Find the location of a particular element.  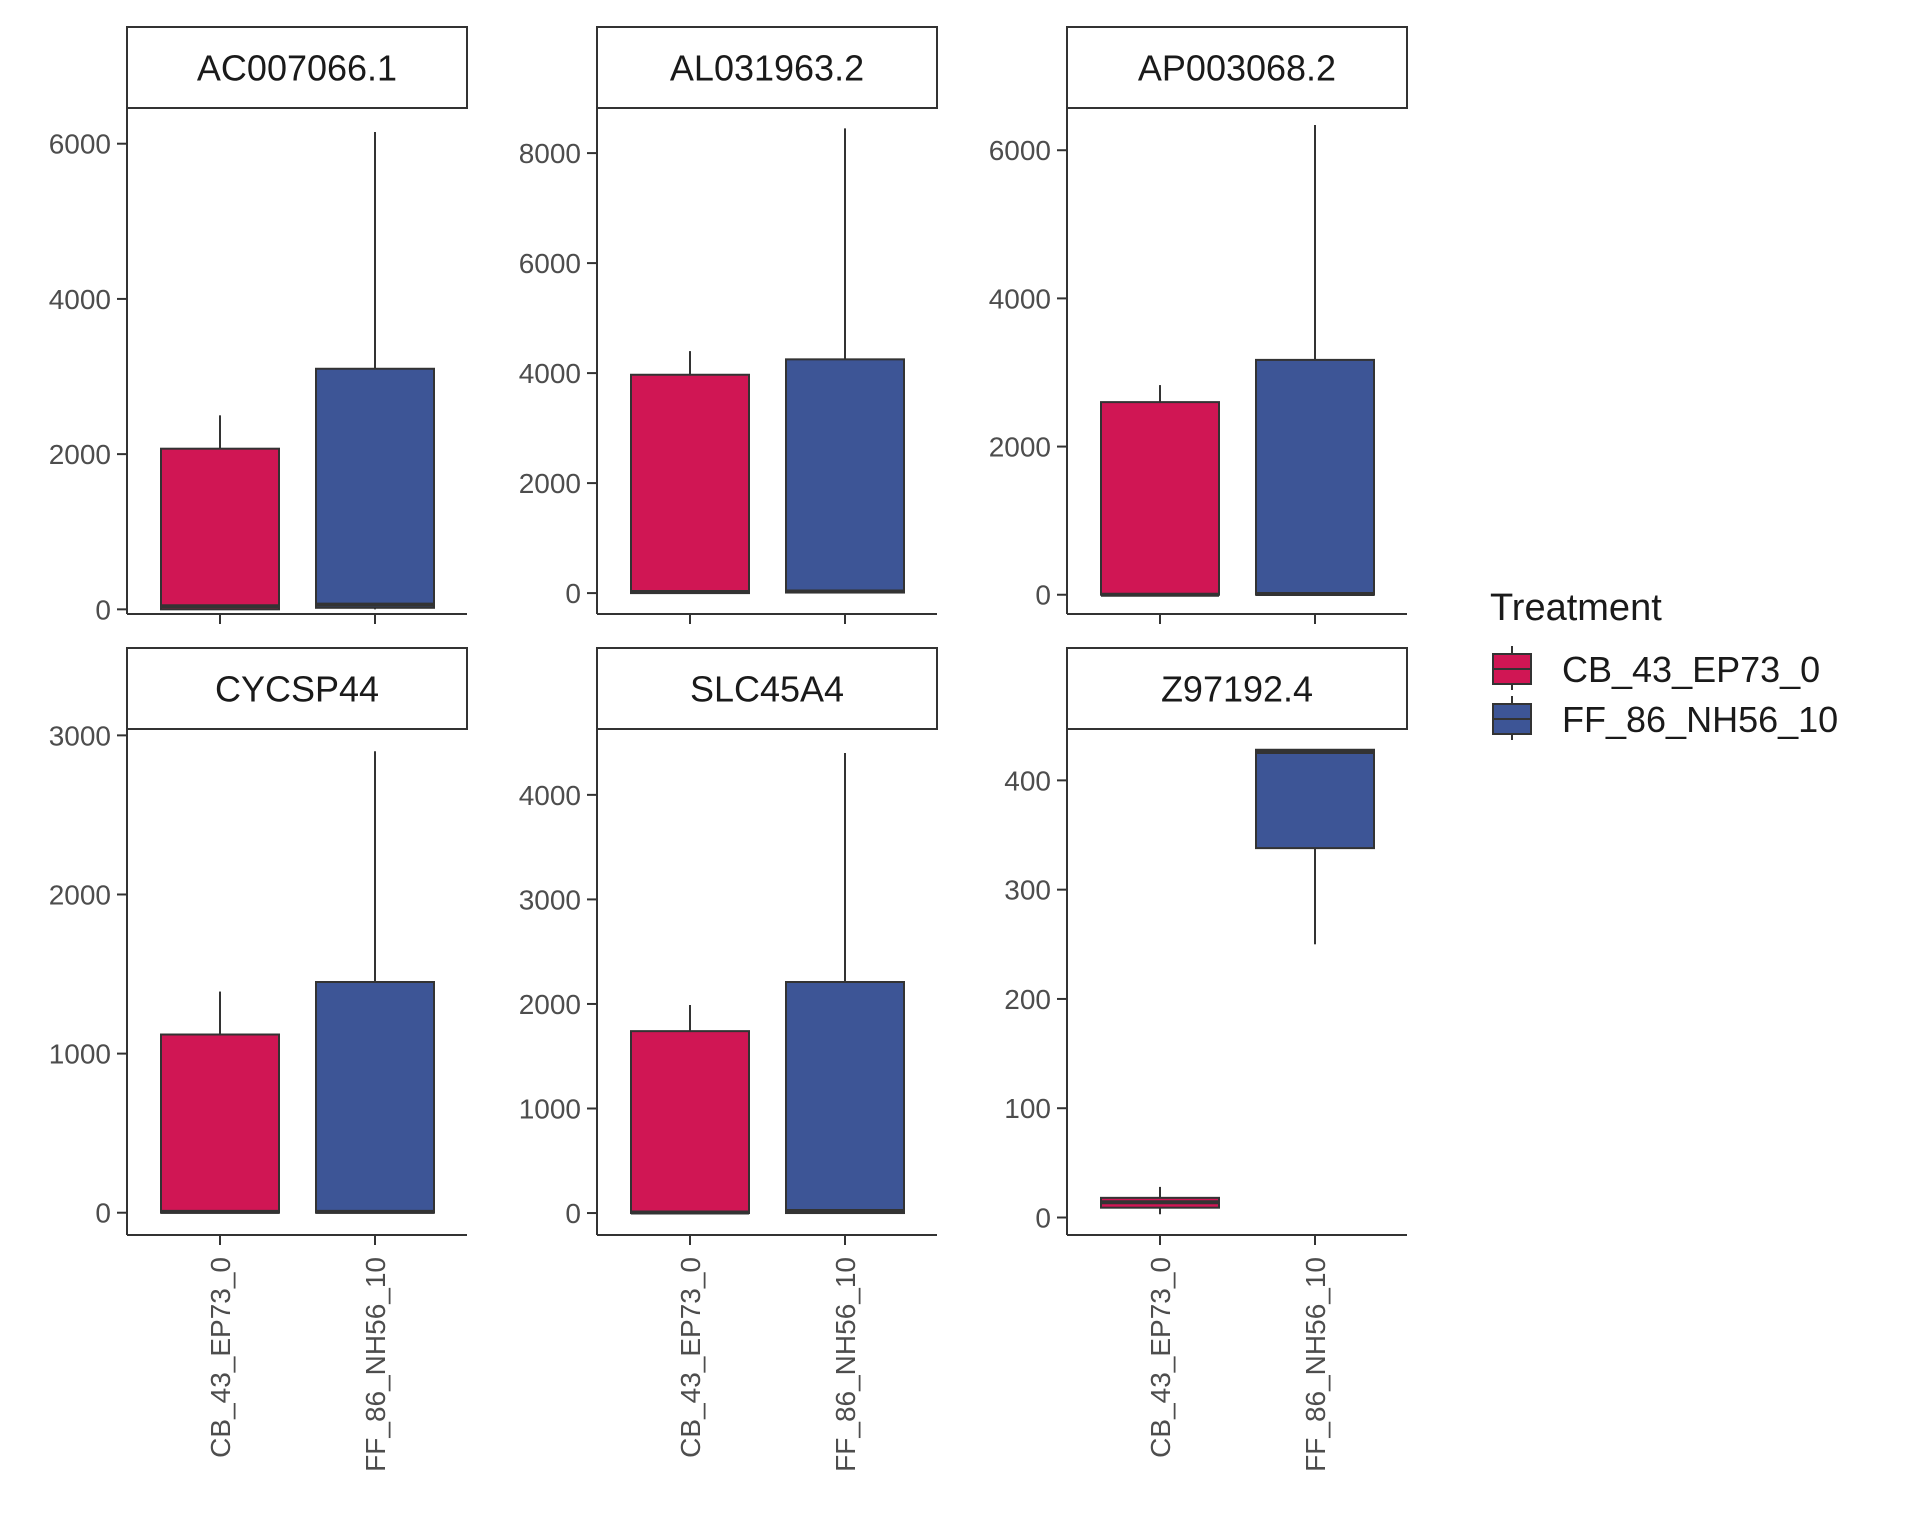

panel-al031963-2-y-tick-label: 2000 is located at coordinates (550, 483).